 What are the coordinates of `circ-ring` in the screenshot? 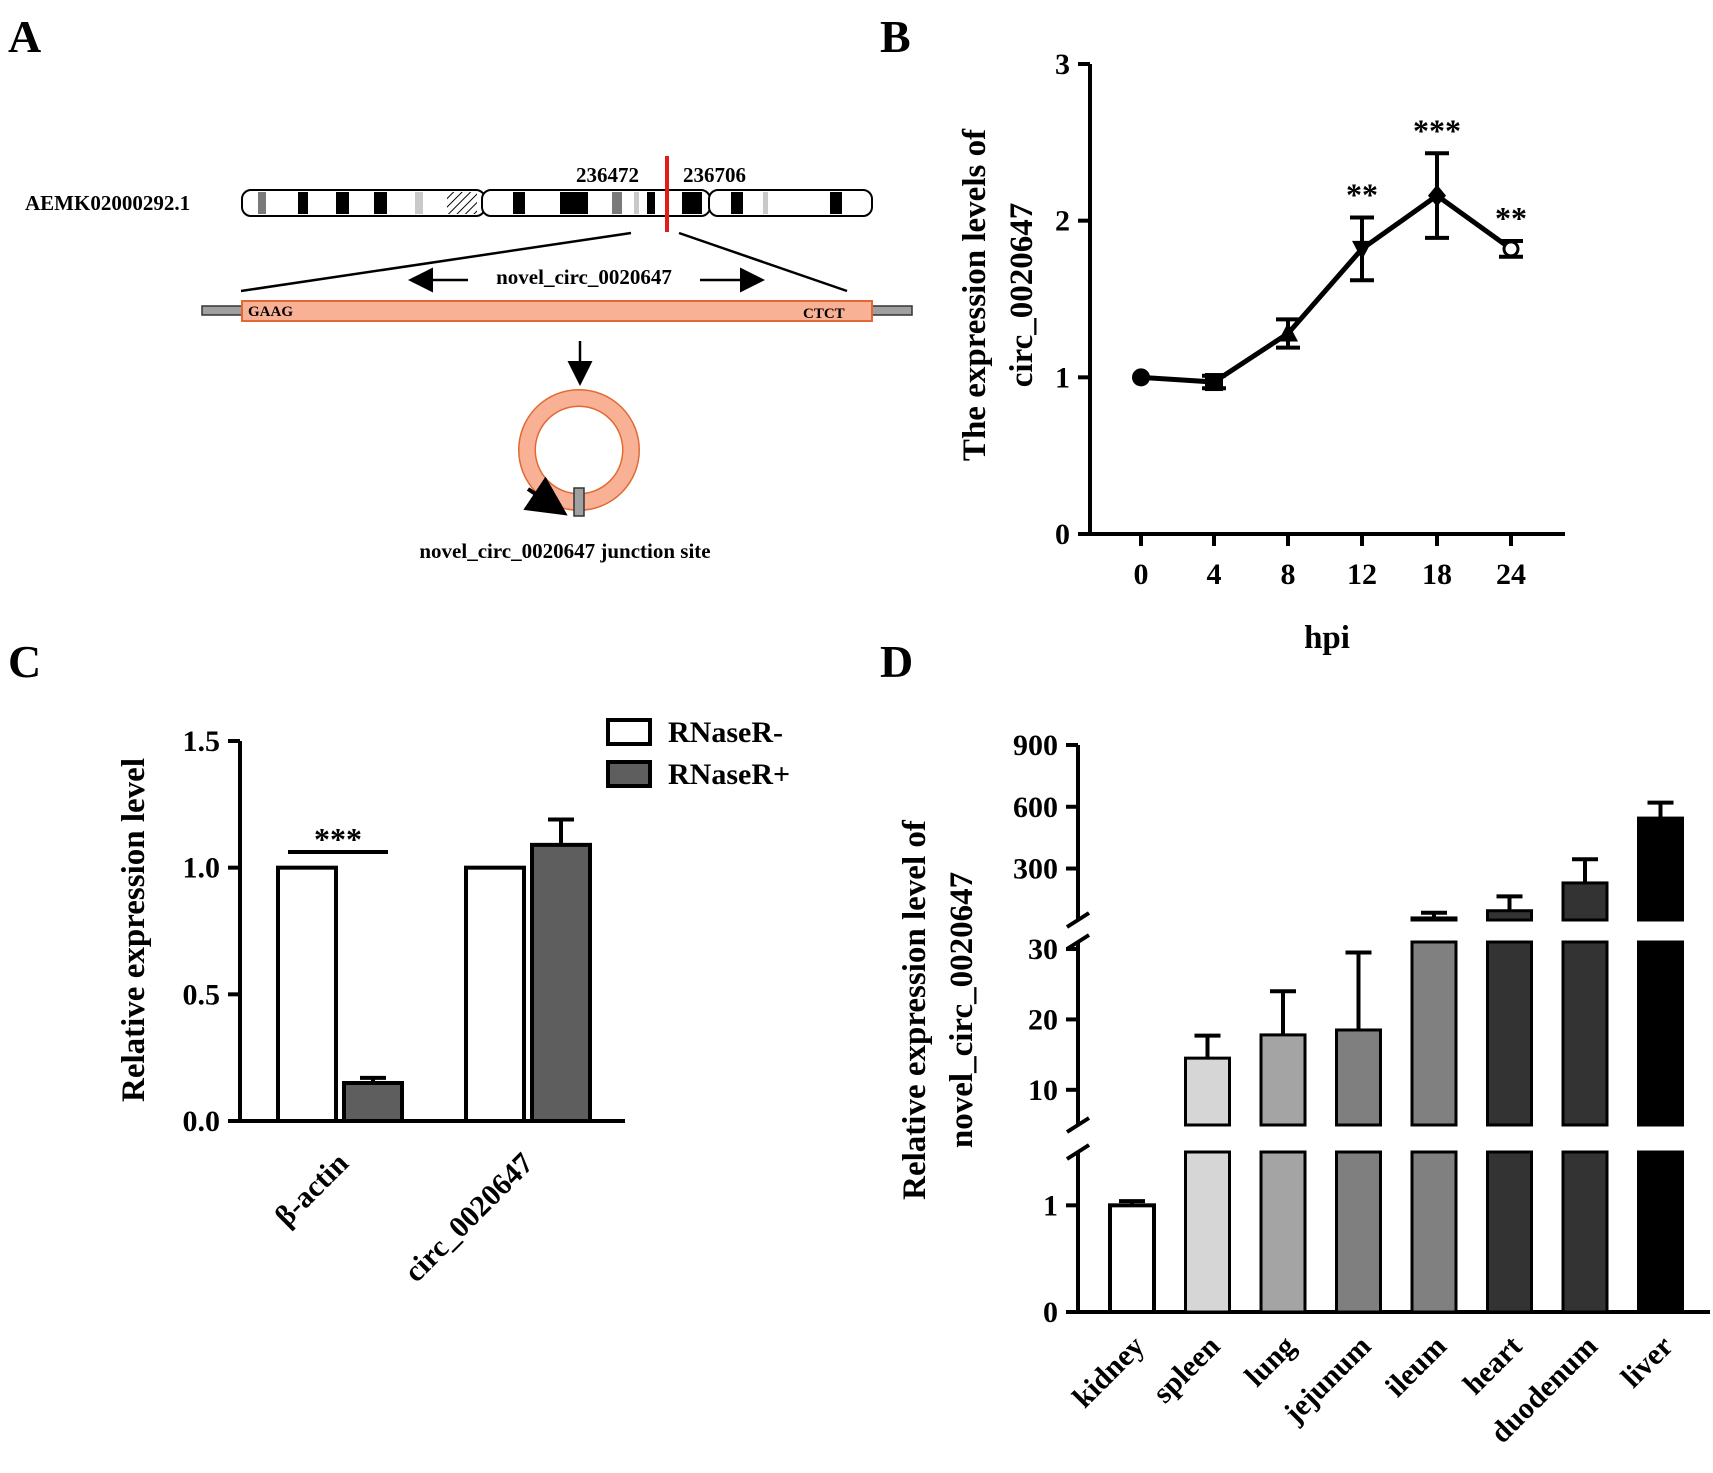 It's located at (579, 450).